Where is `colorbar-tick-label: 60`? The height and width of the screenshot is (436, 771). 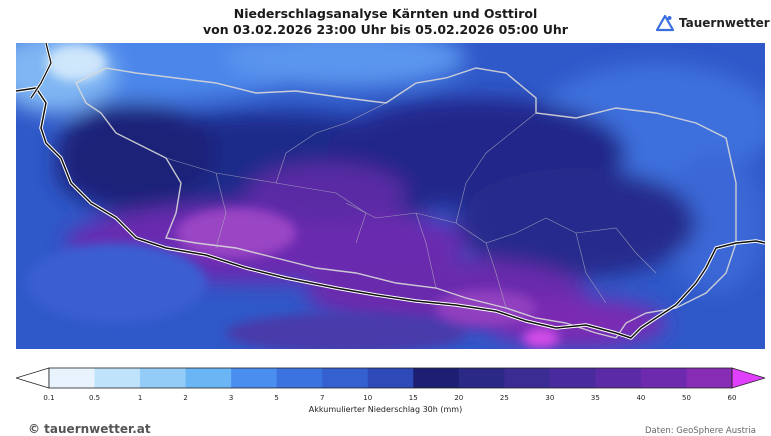 colorbar-tick-label: 60 is located at coordinates (732, 398).